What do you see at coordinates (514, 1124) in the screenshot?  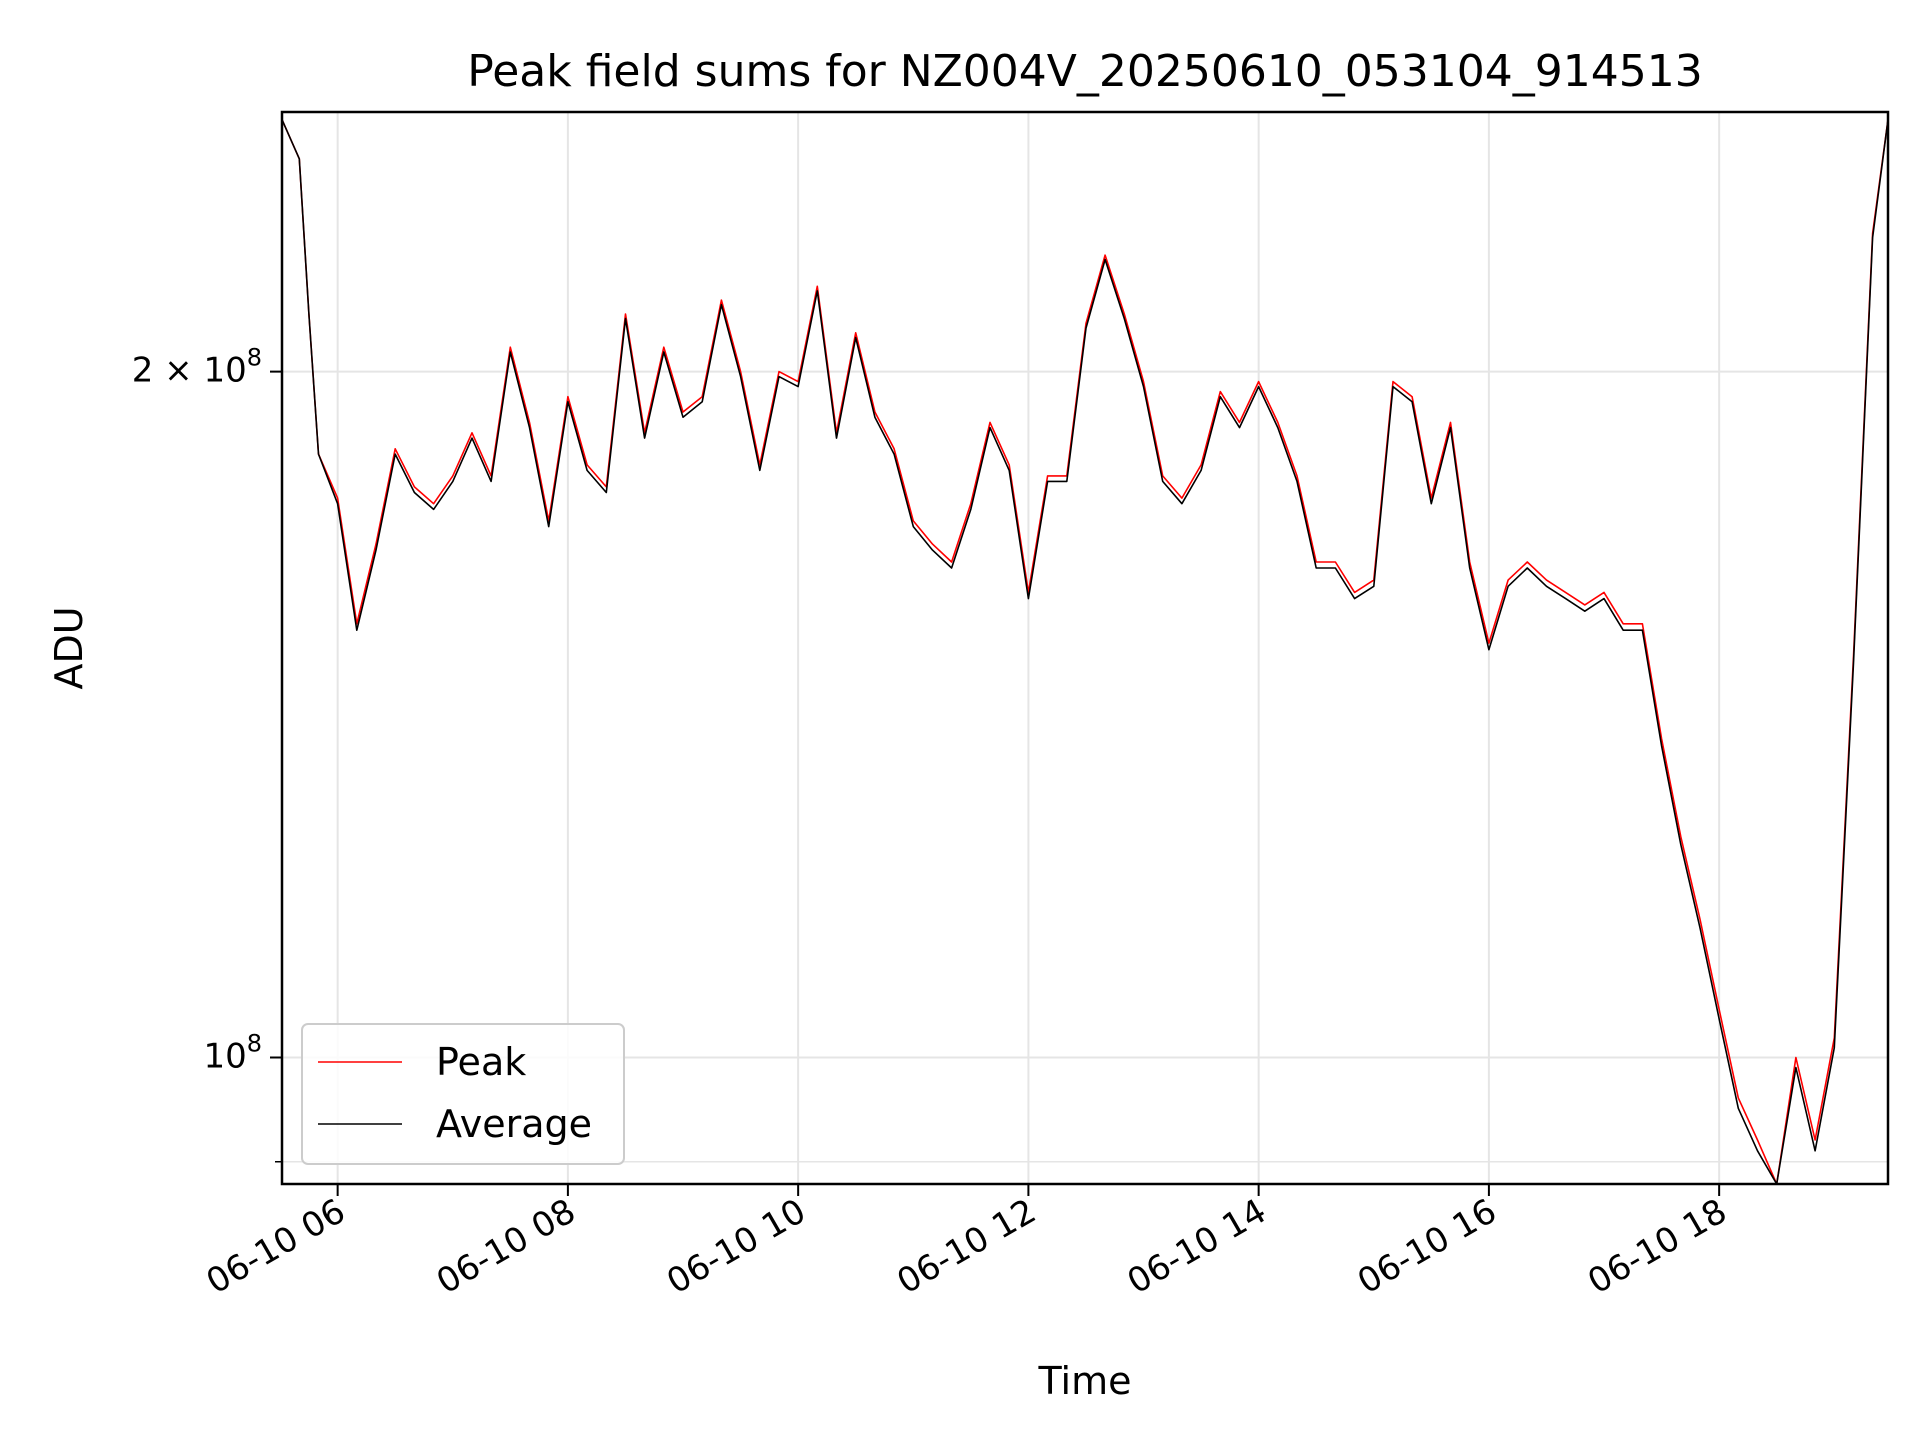 I see `legend-label-average: Average` at bounding box center [514, 1124].